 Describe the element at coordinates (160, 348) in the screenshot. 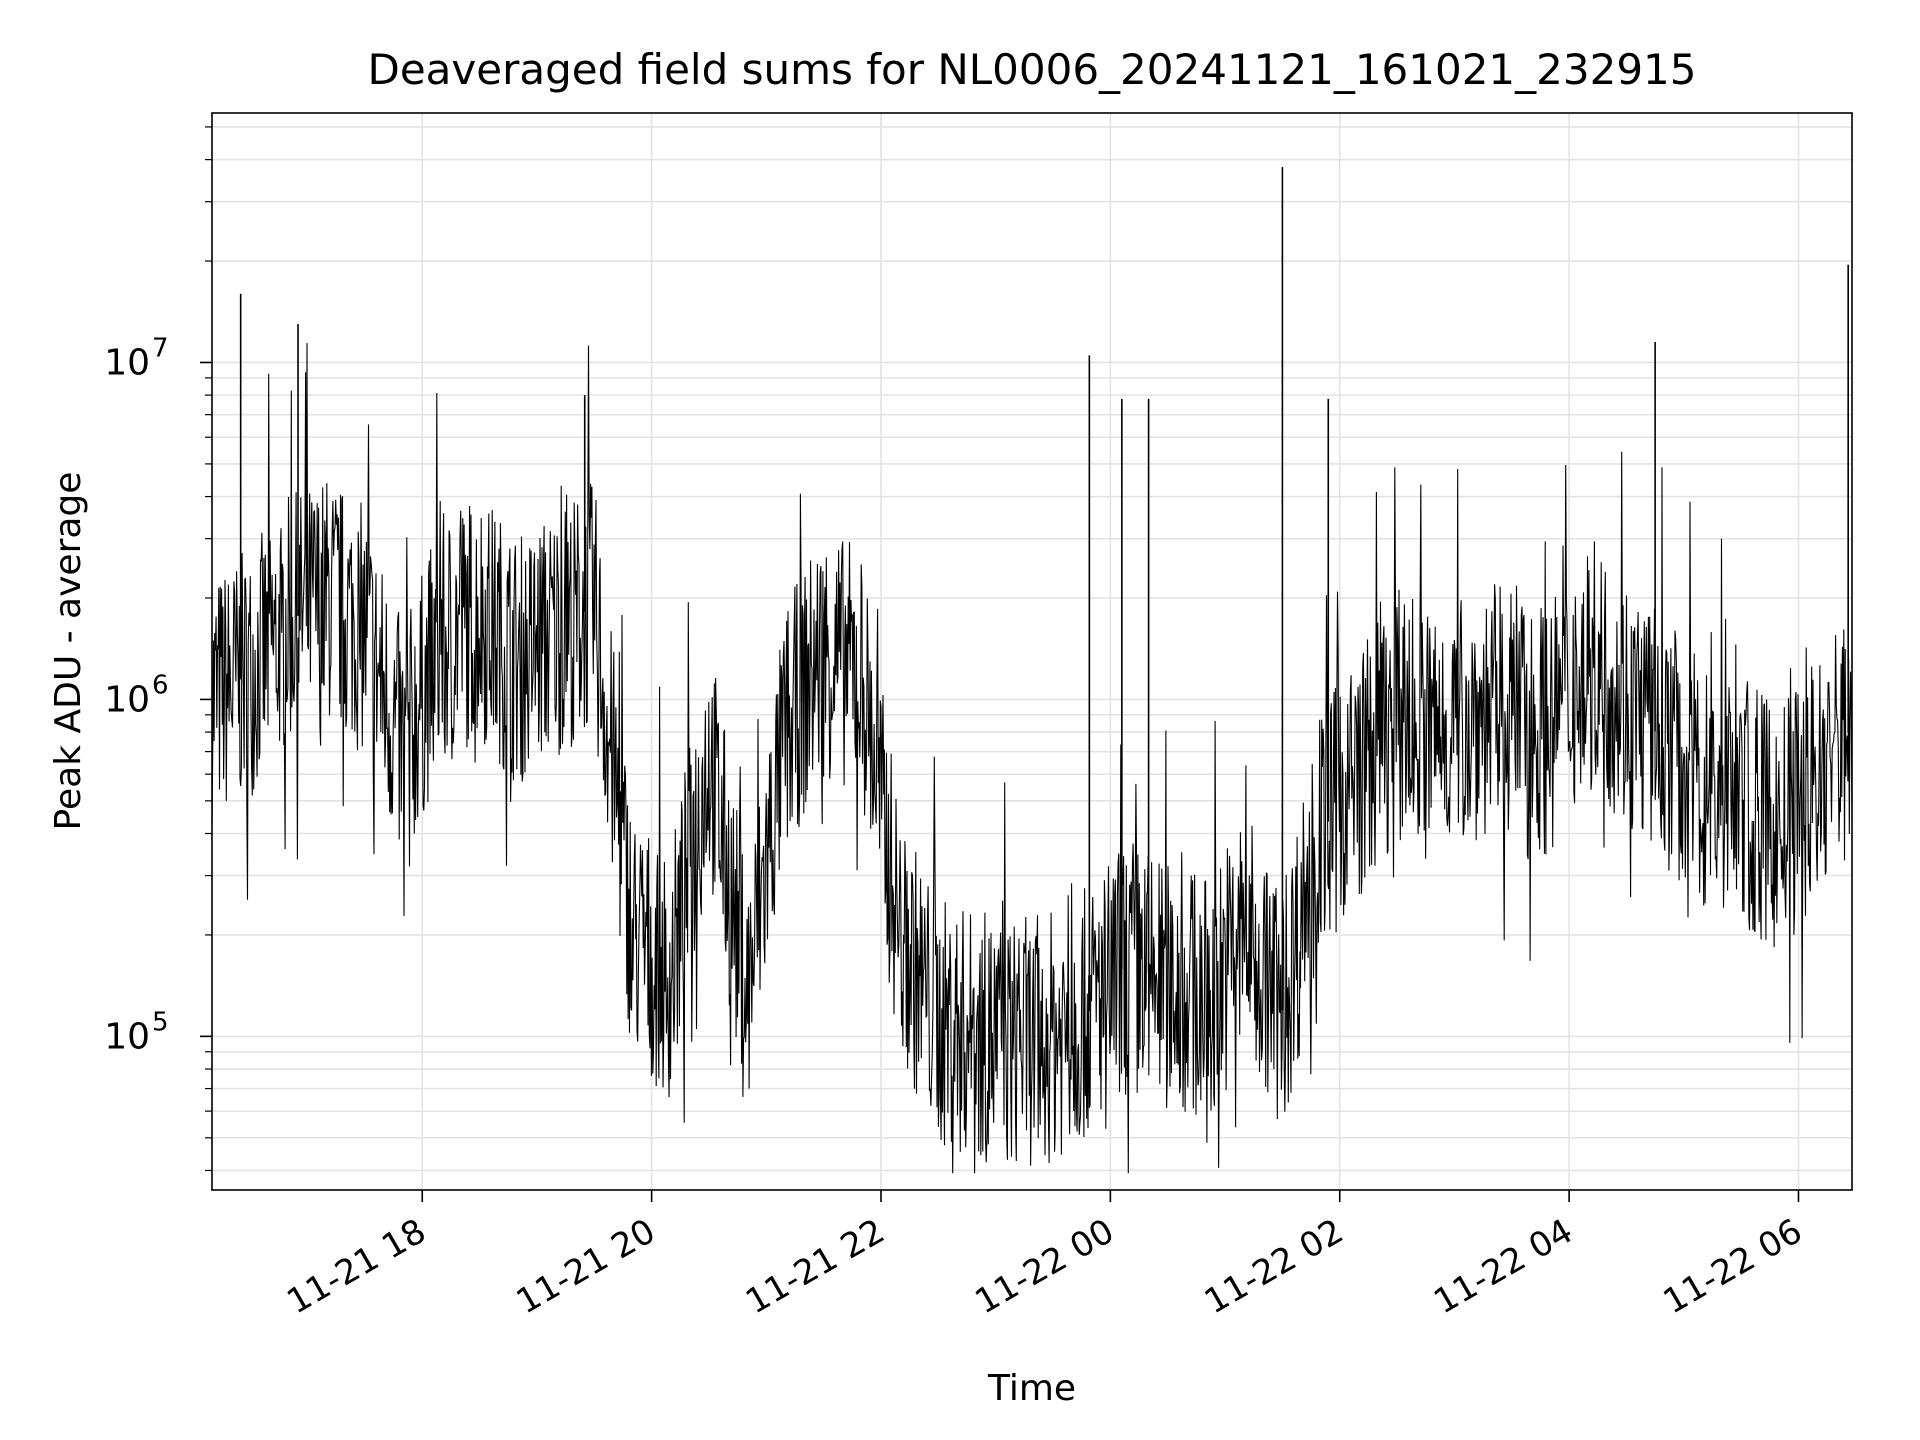

I see `y-tick-label-exponent: 7` at that location.